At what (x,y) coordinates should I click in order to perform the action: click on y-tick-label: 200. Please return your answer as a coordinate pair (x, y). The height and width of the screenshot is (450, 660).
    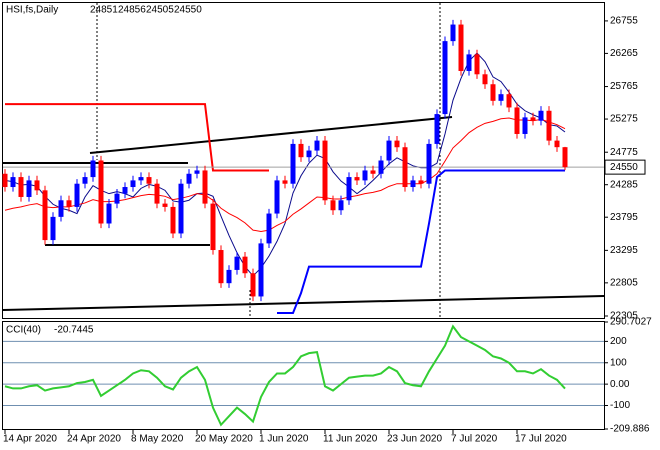
    Looking at the image, I should click on (618, 341).